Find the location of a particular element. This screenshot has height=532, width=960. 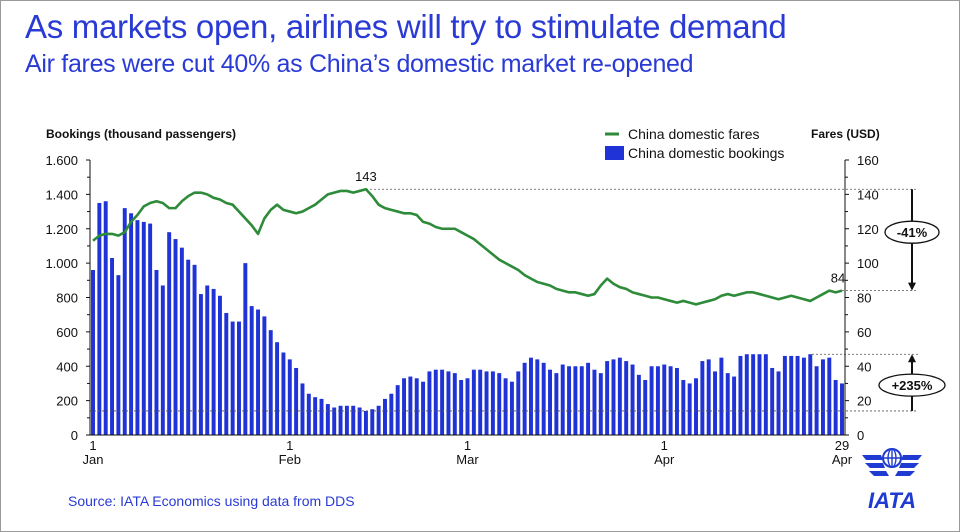

left-tick-label: 1.400 is located at coordinates (61, 194).